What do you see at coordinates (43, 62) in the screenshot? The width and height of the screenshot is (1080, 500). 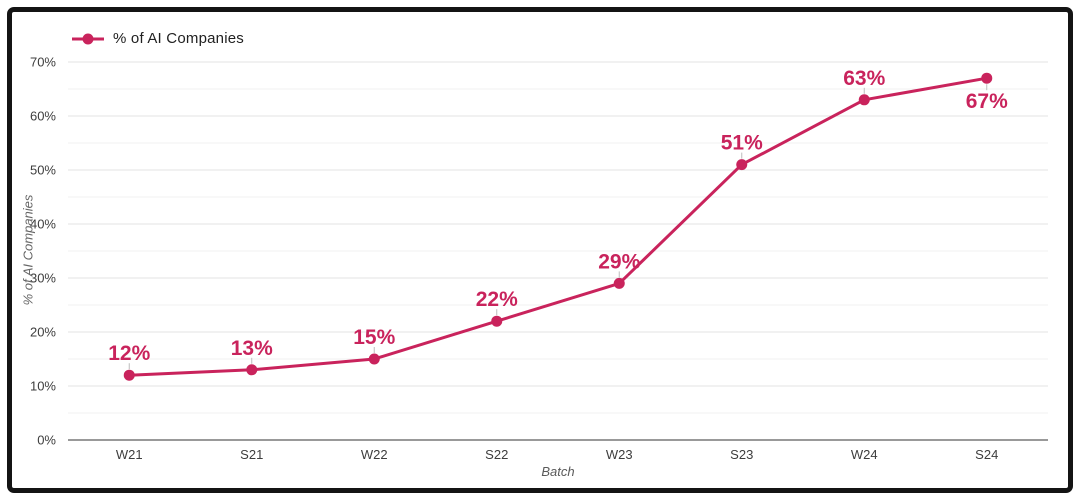 I see `y-tick-label: 70%` at bounding box center [43, 62].